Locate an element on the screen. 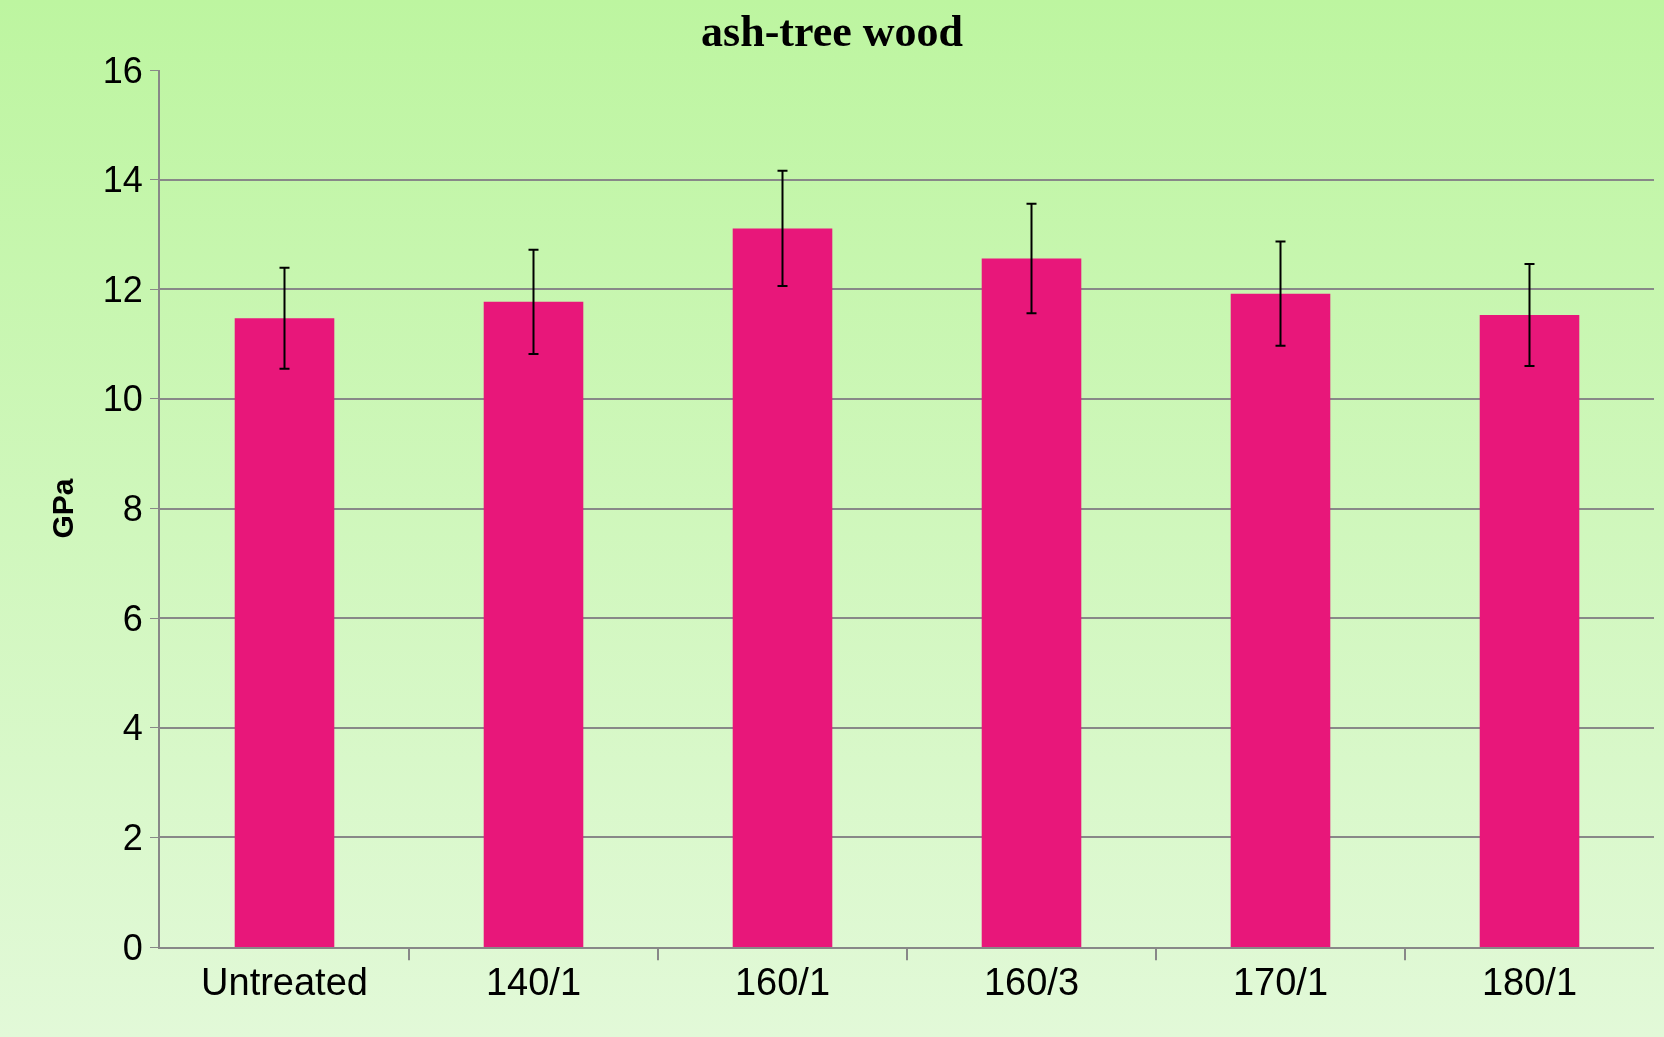 This screenshot has height=1037, width=1664. y-tick-label: 8 is located at coordinates (132, 509).